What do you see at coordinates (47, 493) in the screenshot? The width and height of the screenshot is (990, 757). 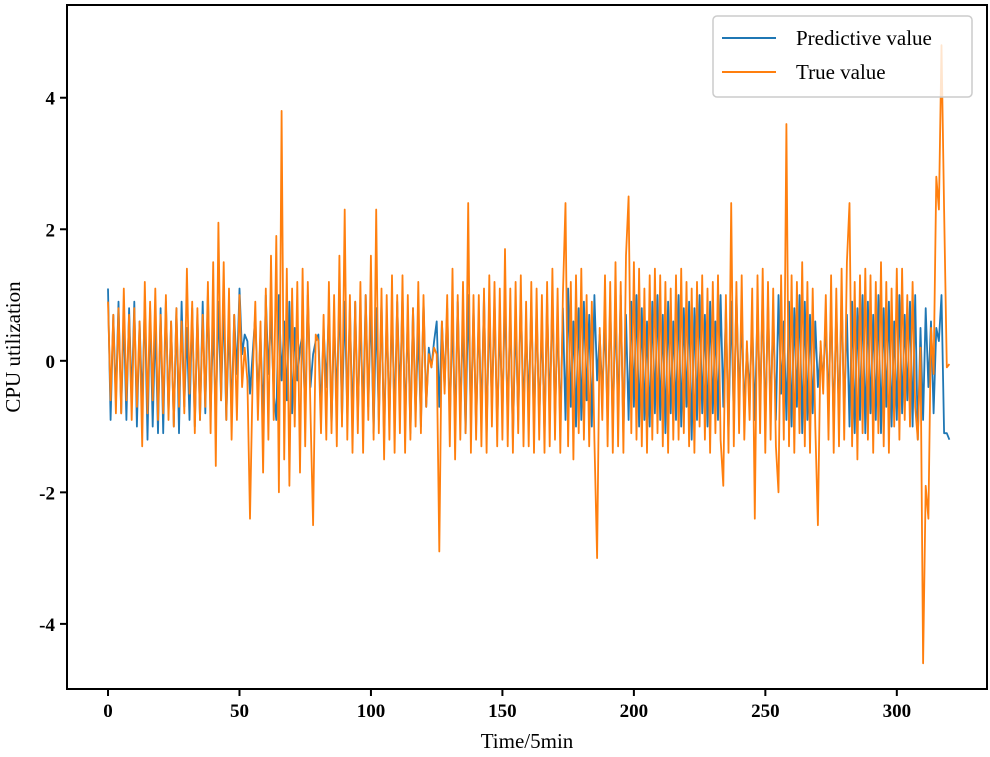 I see `y-tick-label: -2` at bounding box center [47, 493].